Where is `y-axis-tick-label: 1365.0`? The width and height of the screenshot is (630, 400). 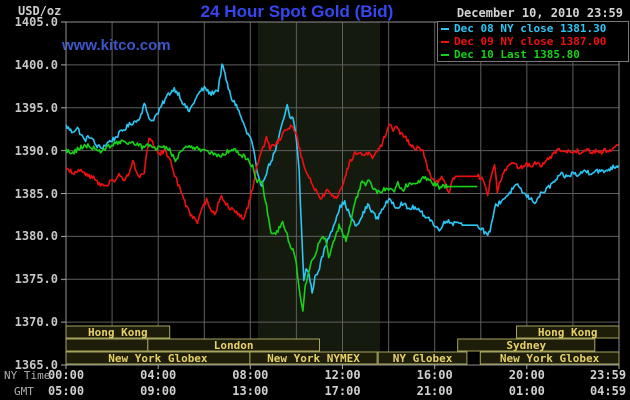 y-axis-tick-label: 1365.0 is located at coordinates (36, 365).